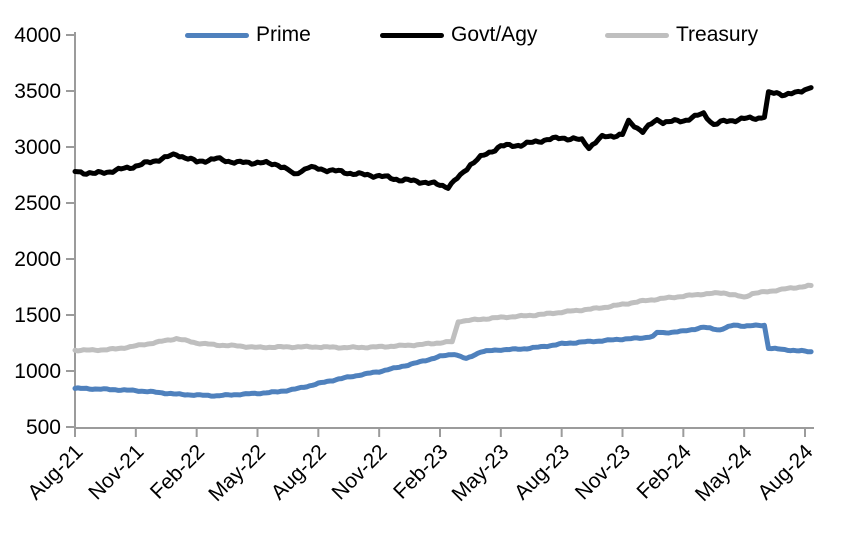 The image size is (852, 538). What do you see at coordinates (37, 259) in the screenshot?
I see `y-tick-label: 2000` at bounding box center [37, 259].